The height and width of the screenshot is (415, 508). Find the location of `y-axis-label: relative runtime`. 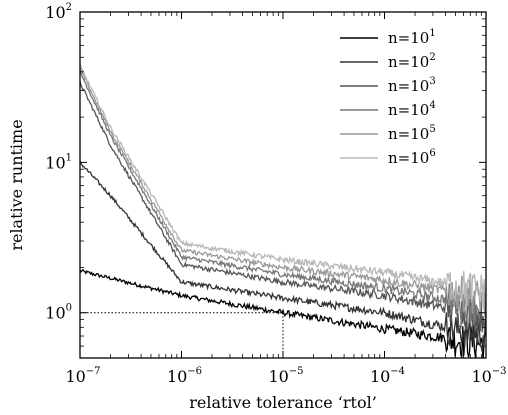

y-axis-label: relative runtime is located at coordinates (16, 184).